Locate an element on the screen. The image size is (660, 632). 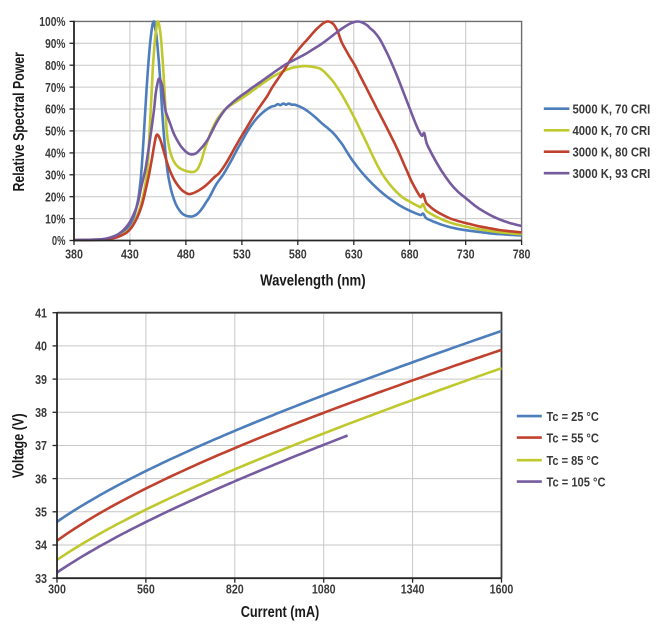
svg-text: Wavelength (nm) is located at coordinates (313, 280).